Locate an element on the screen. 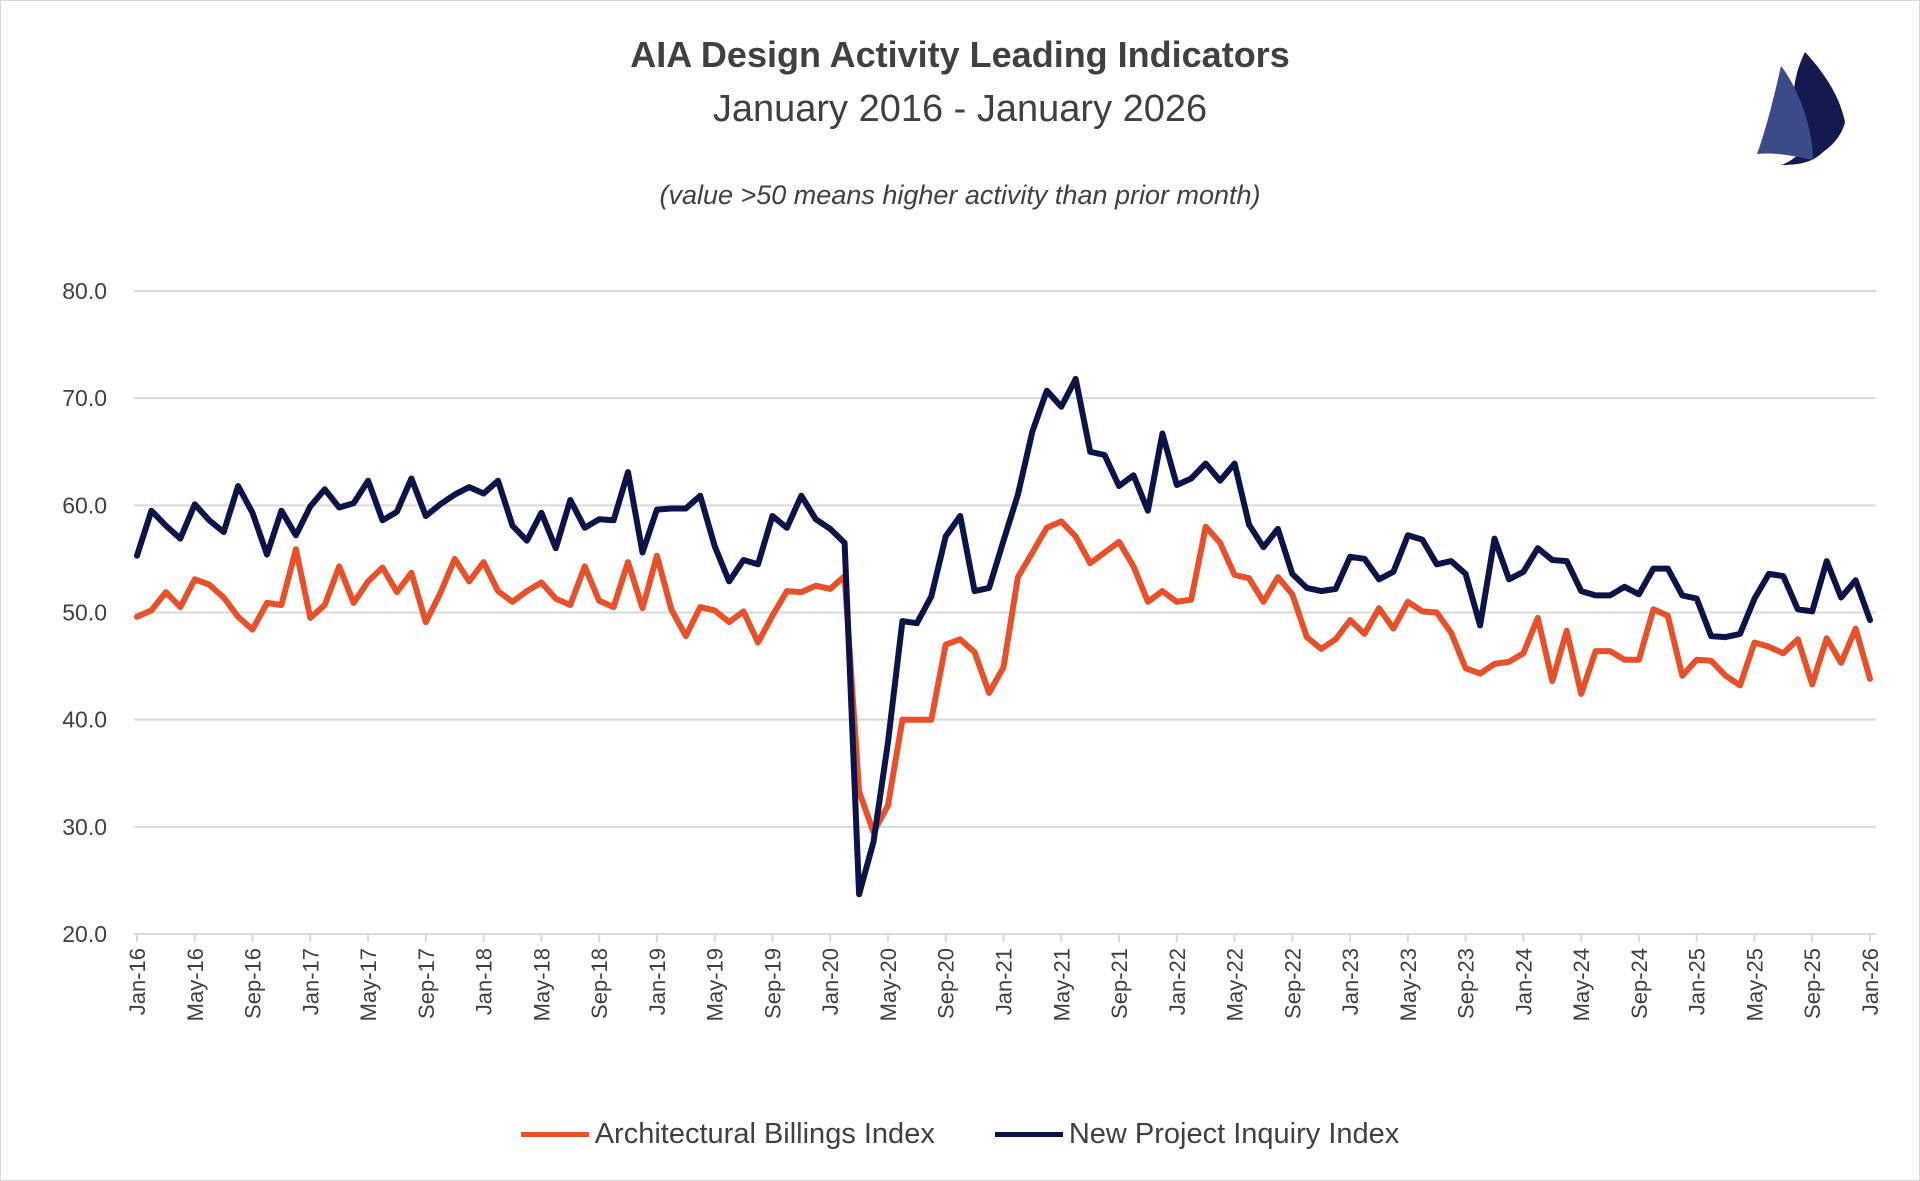 Image resolution: width=1920 pixels, height=1181 pixels. x-tick-label: Jan-18 is located at coordinates (484, 981).